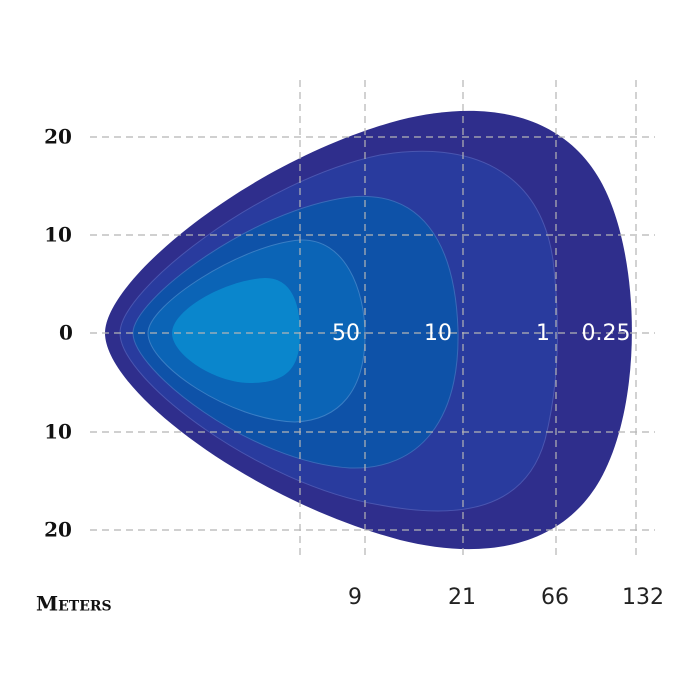  Describe the element at coordinates (643, 597) in the screenshot. I see `x-label: 132` at that location.